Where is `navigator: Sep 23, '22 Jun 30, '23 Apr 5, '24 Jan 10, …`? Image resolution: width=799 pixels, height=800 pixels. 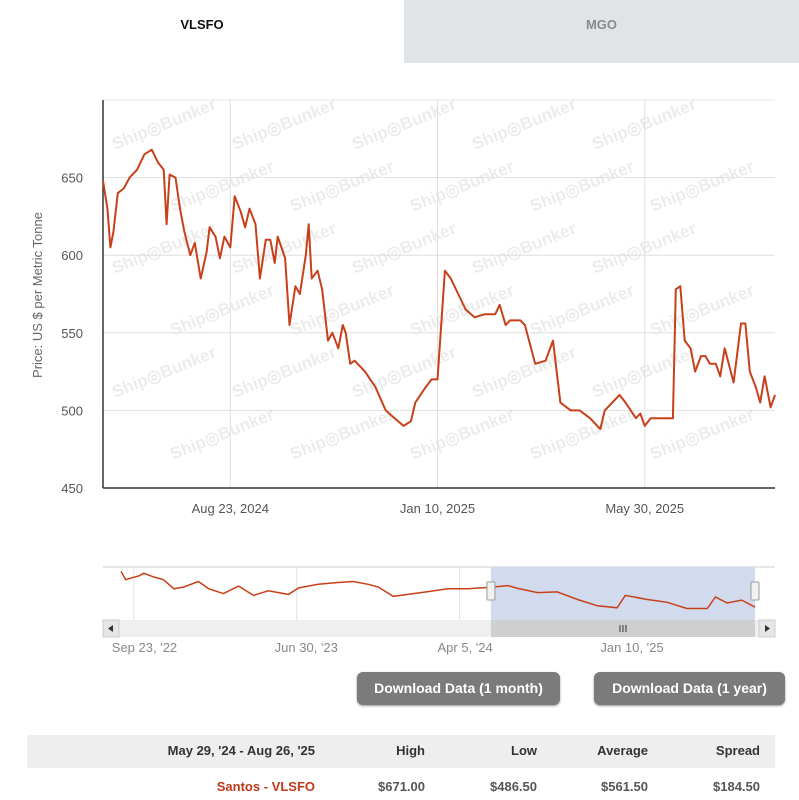 navigator: Sep 23, '22 Jun 30, '23 Apr 5, '24 Jan 10, … is located at coordinates (439, 610).